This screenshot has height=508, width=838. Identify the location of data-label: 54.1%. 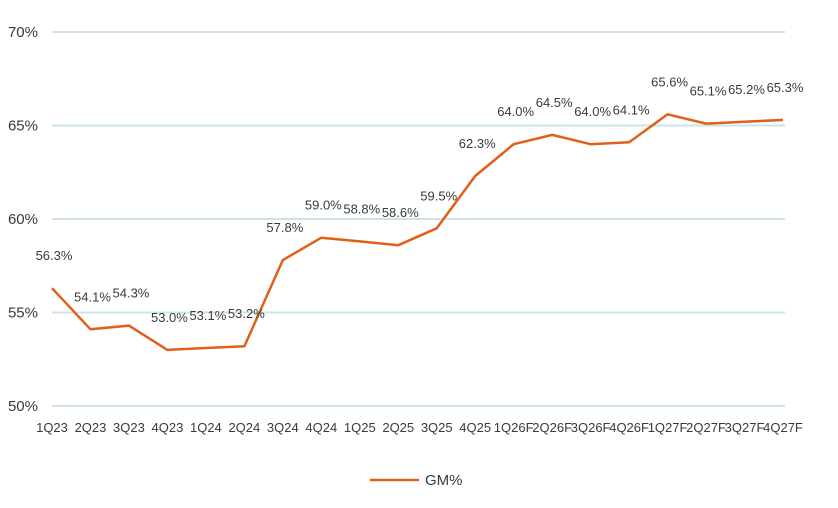
(92, 296).